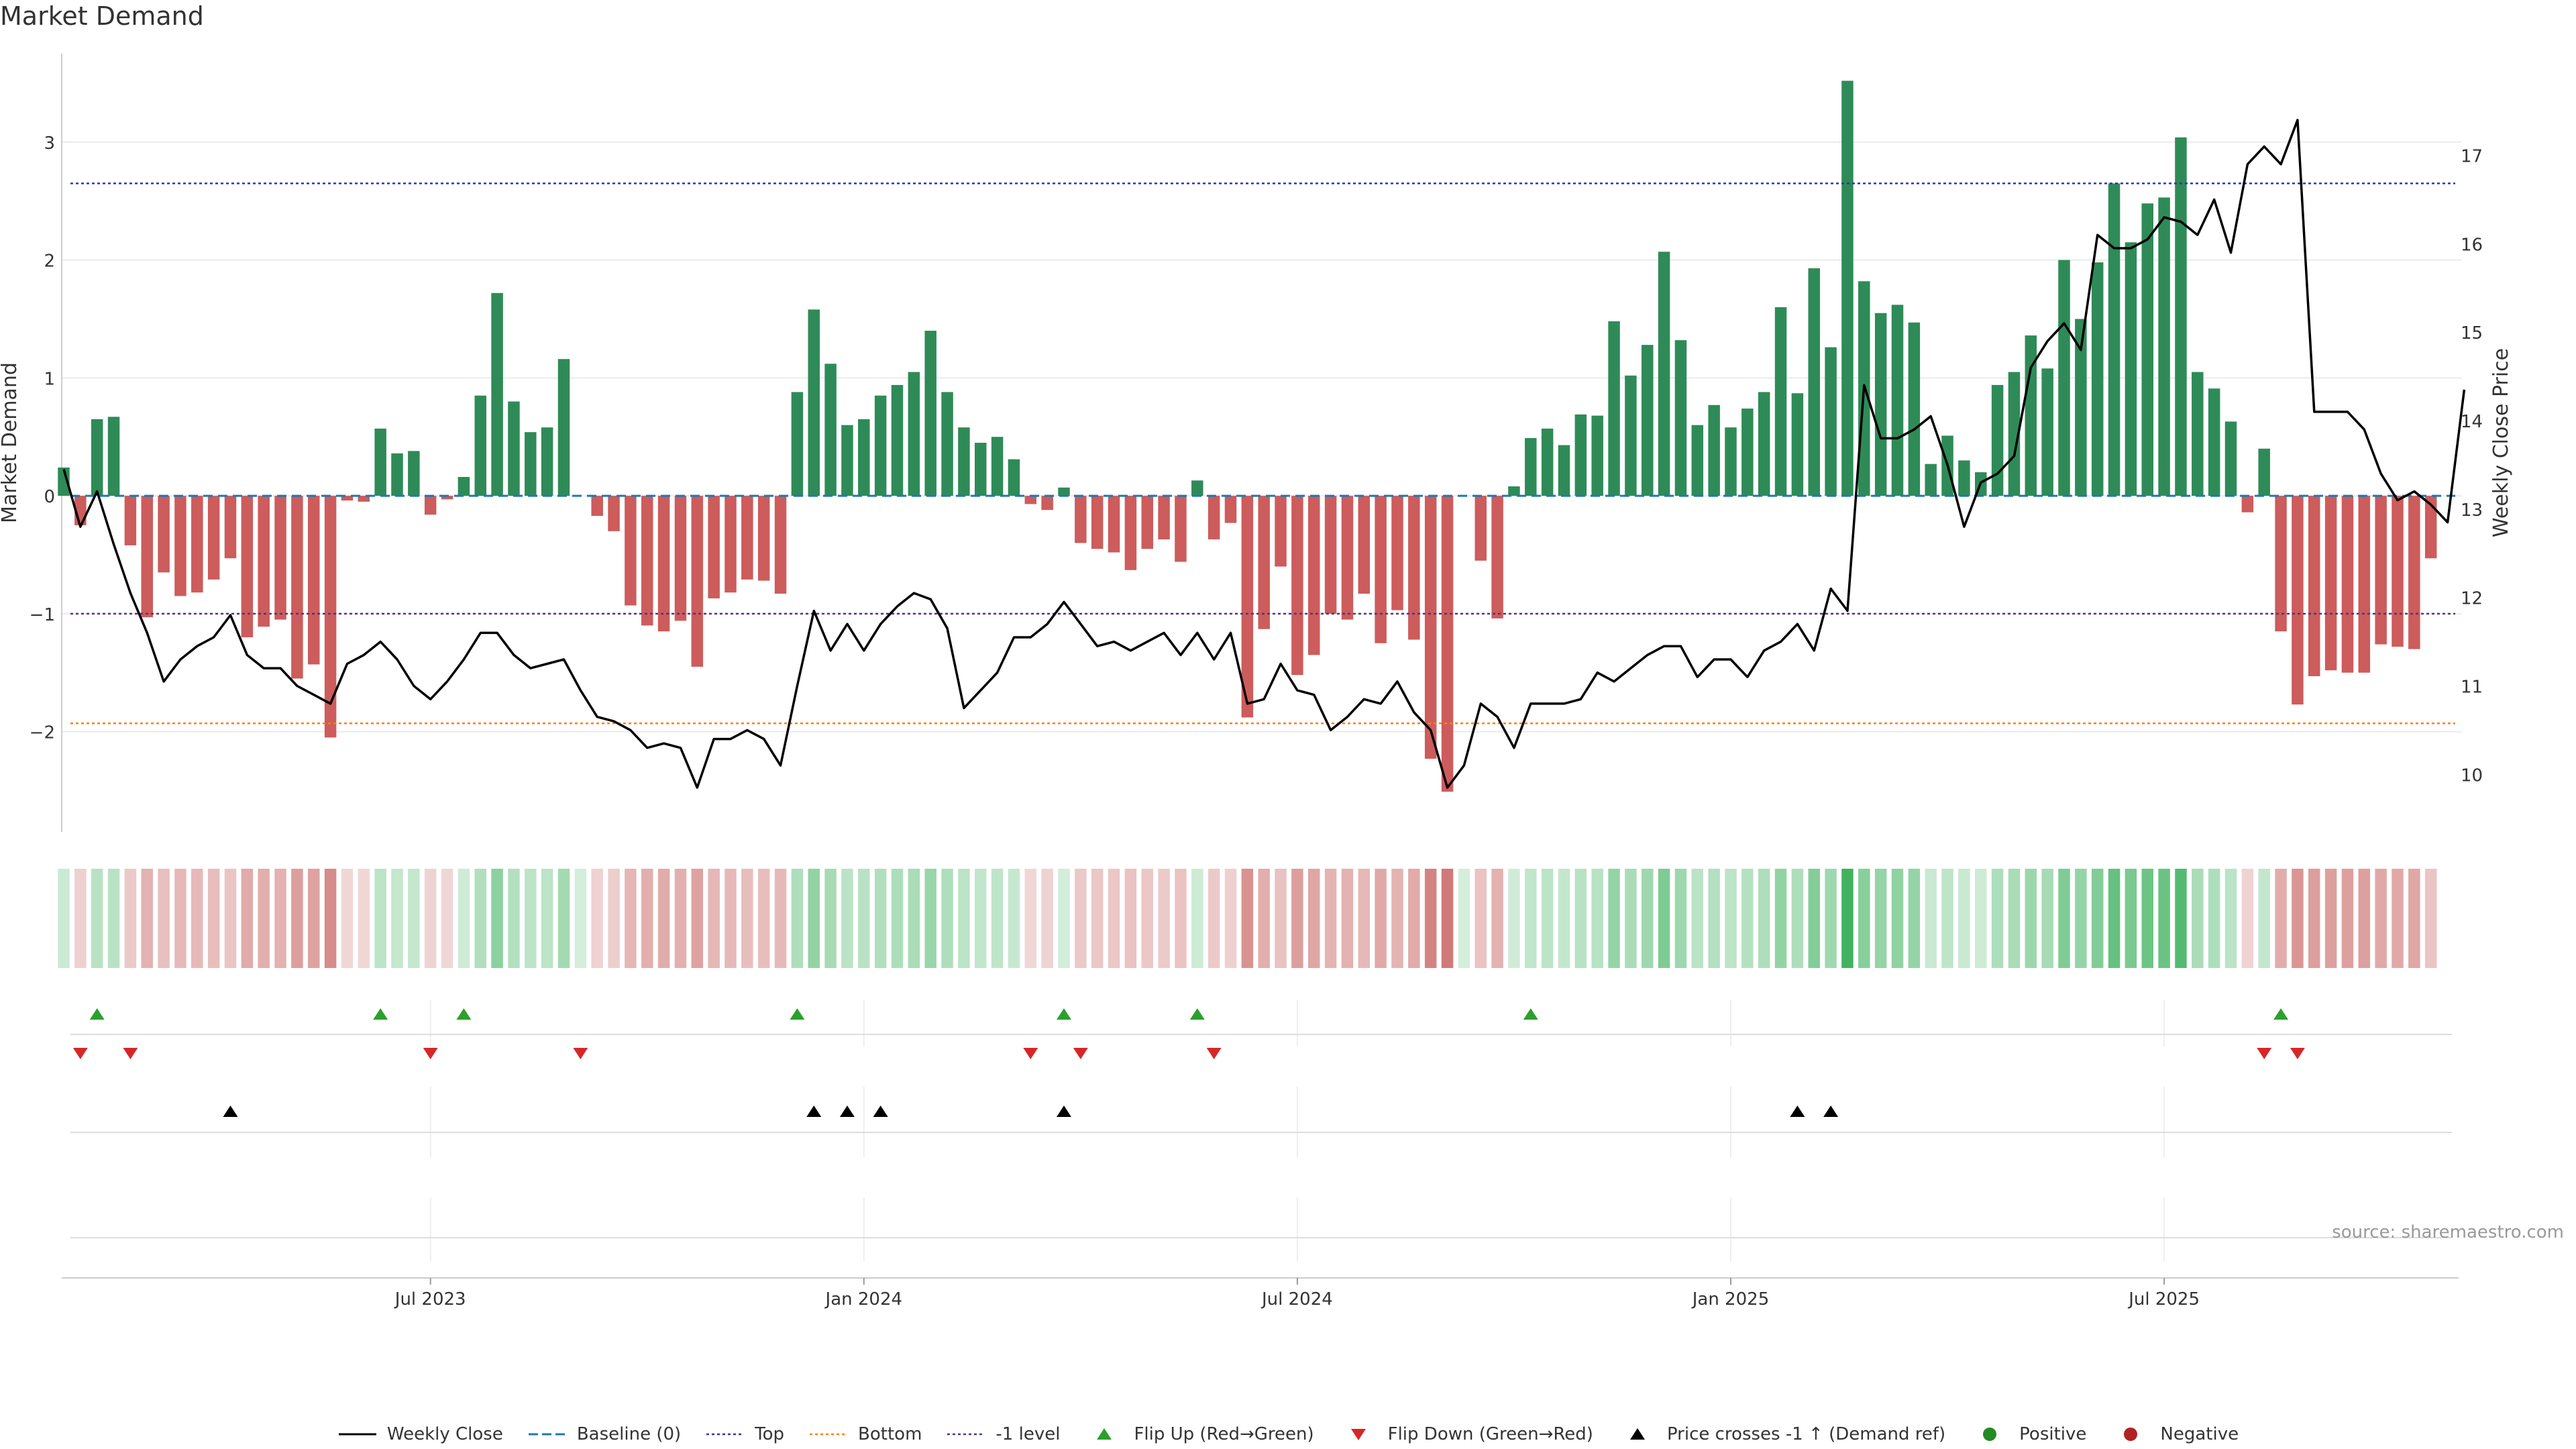  What do you see at coordinates (49, 143) in the screenshot?
I see `y-tick-label: 3` at bounding box center [49, 143].